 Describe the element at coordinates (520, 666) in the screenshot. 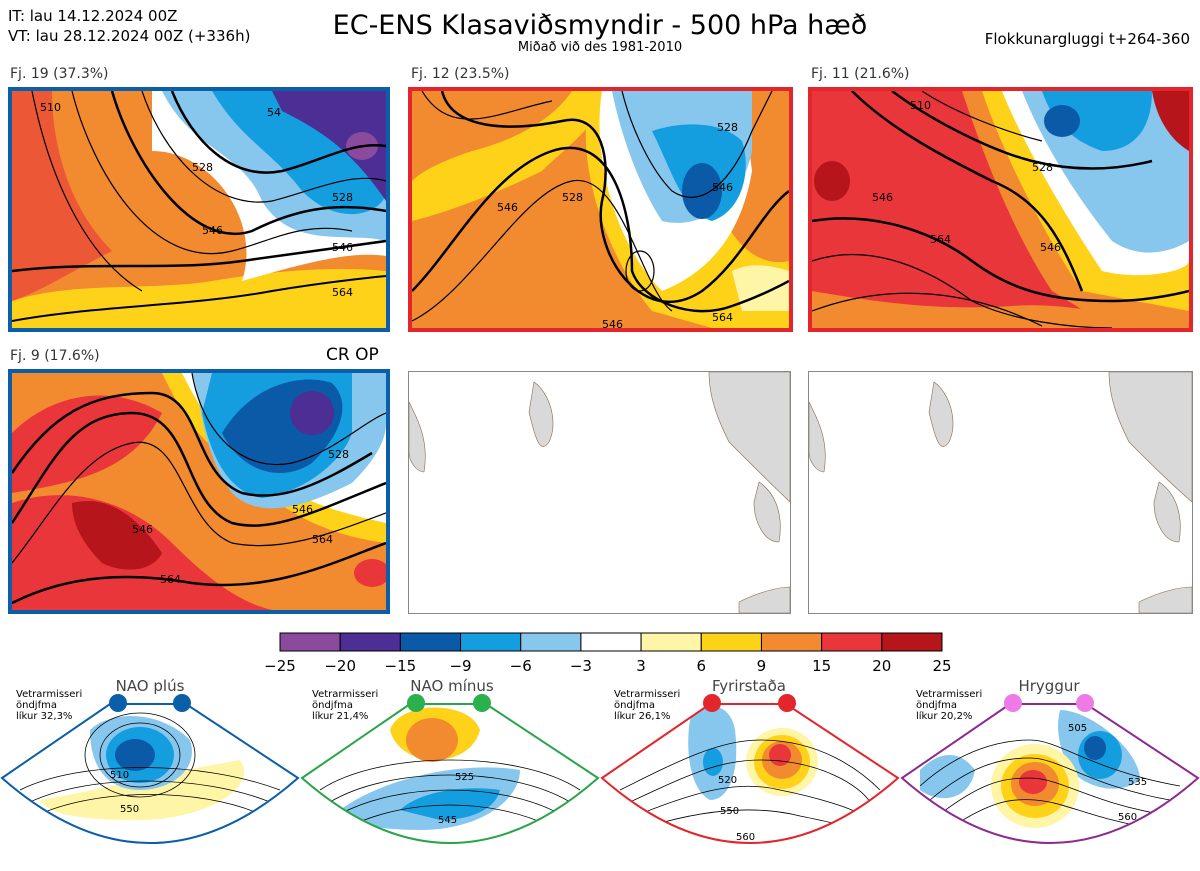

I see `colorbar-tick-label: −6` at that location.